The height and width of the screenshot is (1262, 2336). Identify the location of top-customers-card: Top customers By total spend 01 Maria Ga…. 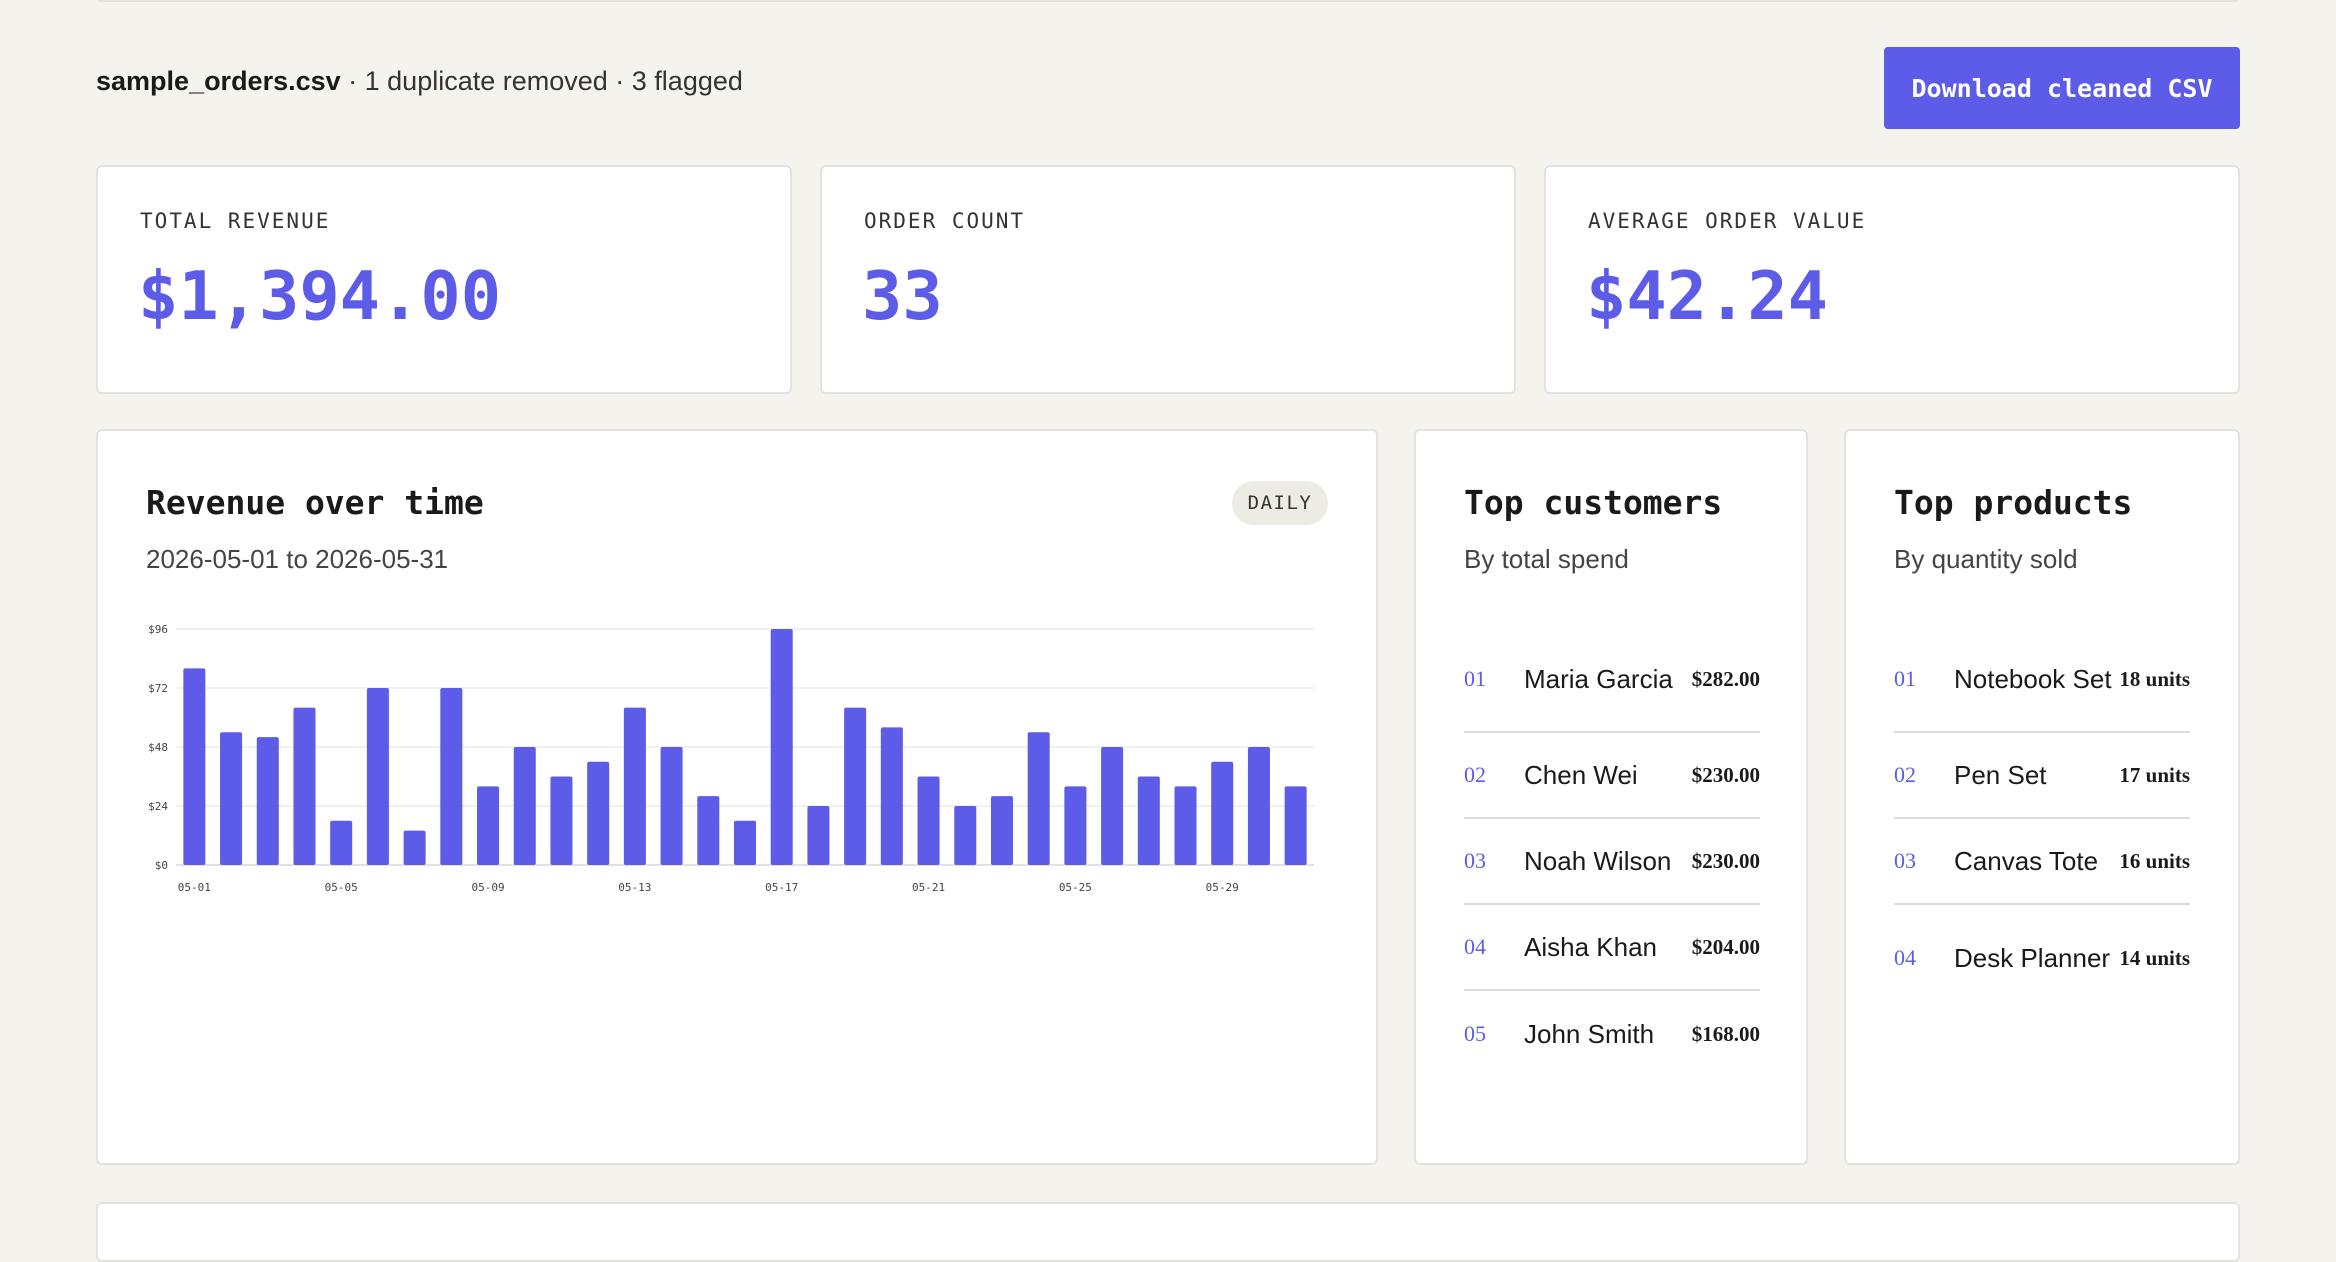
(1611, 797).